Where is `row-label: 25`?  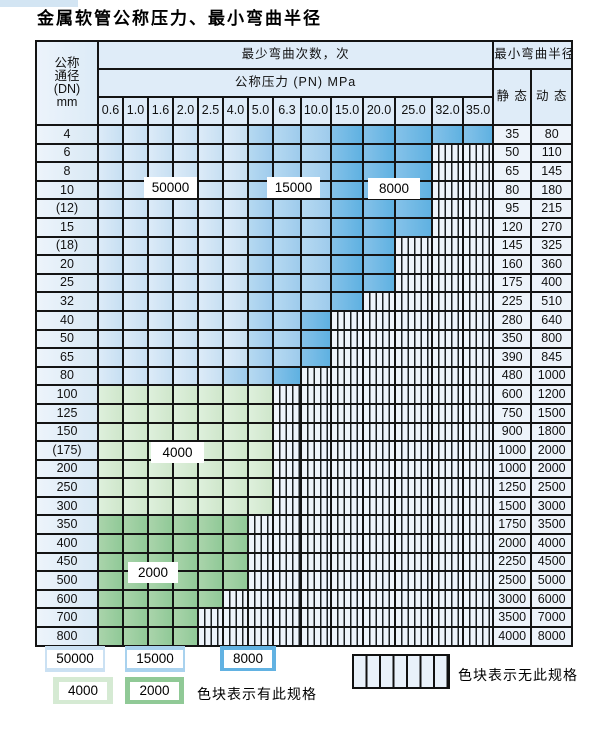 row-label: 25 is located at coordinates (67, 283).